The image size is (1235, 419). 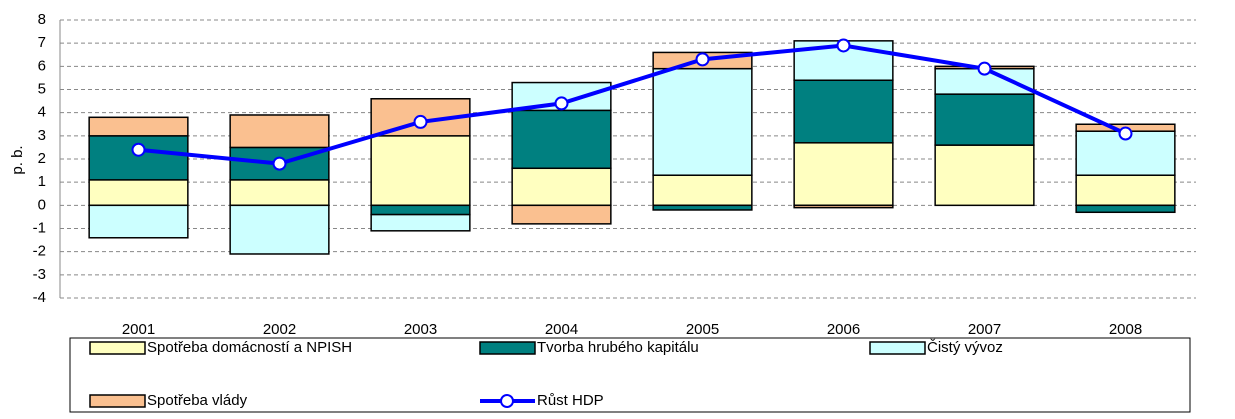 I want to click on legend-label: Spotřeba domácností a NPISH, so click(x=249, y=347).